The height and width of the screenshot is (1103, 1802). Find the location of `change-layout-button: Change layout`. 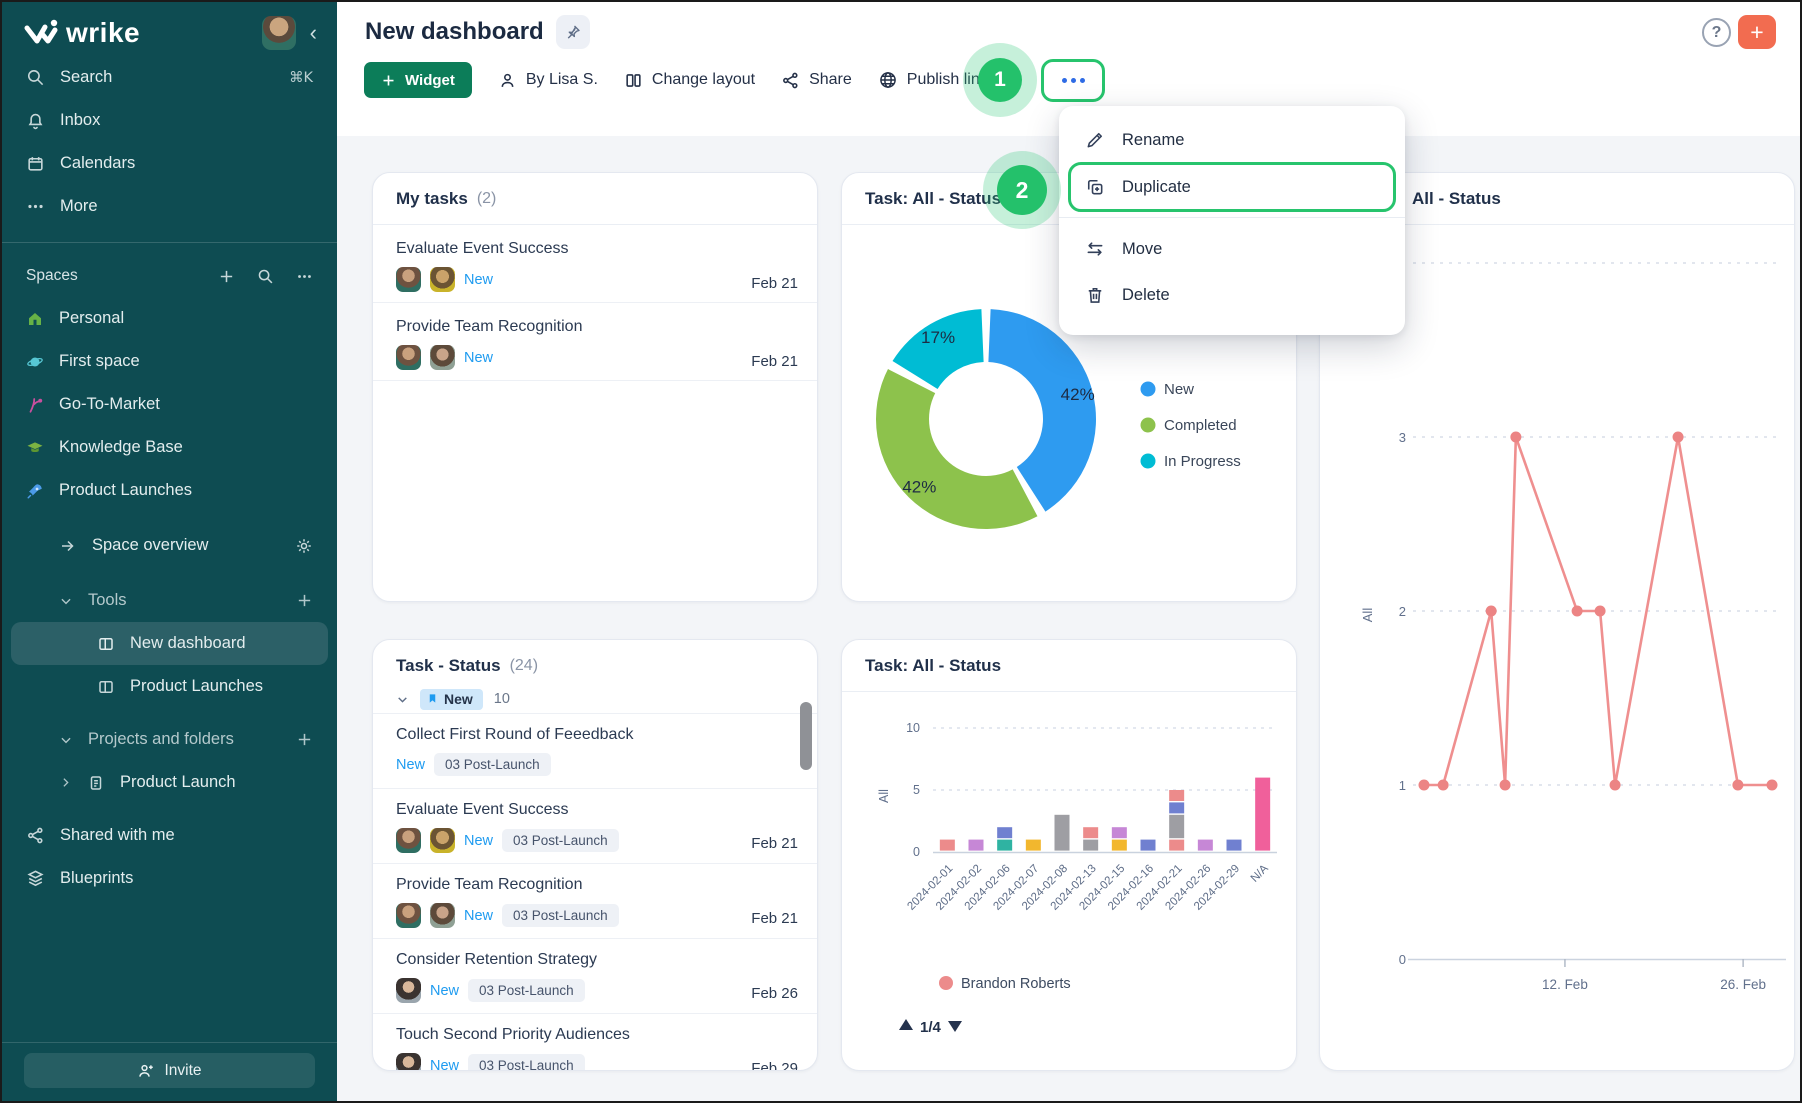

change-layout-button: Change layout is located at coordinates (689, 80).